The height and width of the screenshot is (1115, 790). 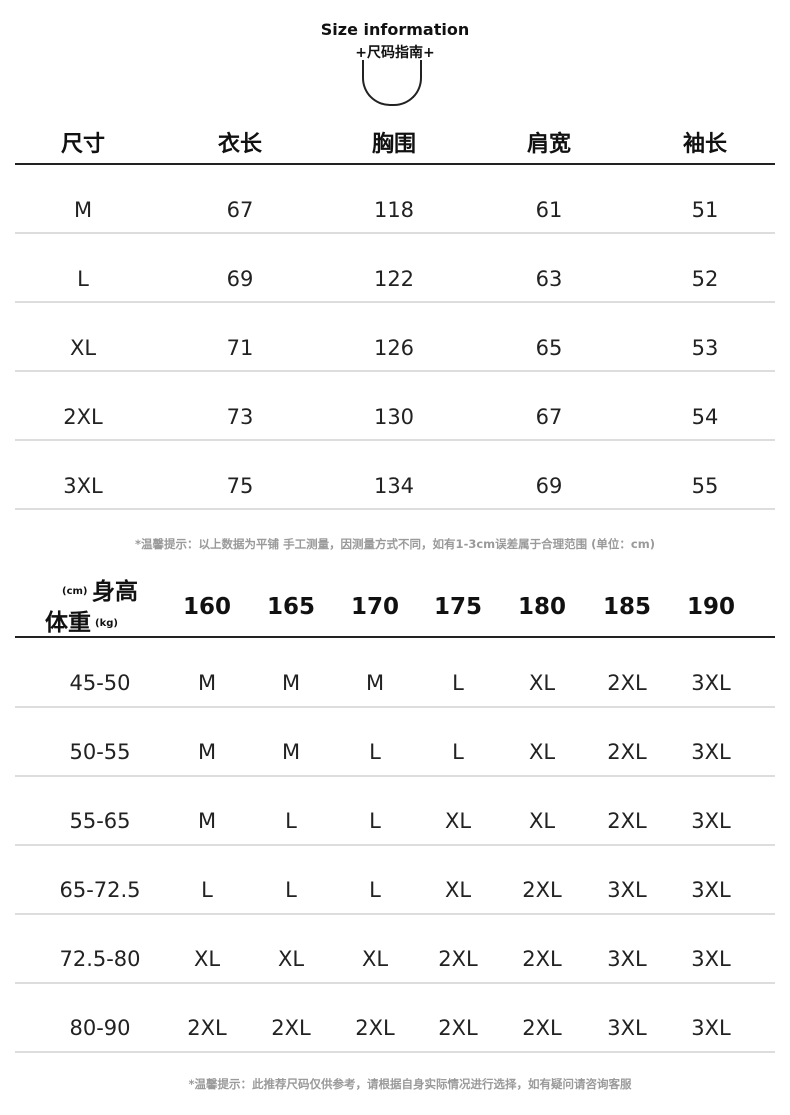 I want to click on table-cell: 75, so click(x=240, y=486).